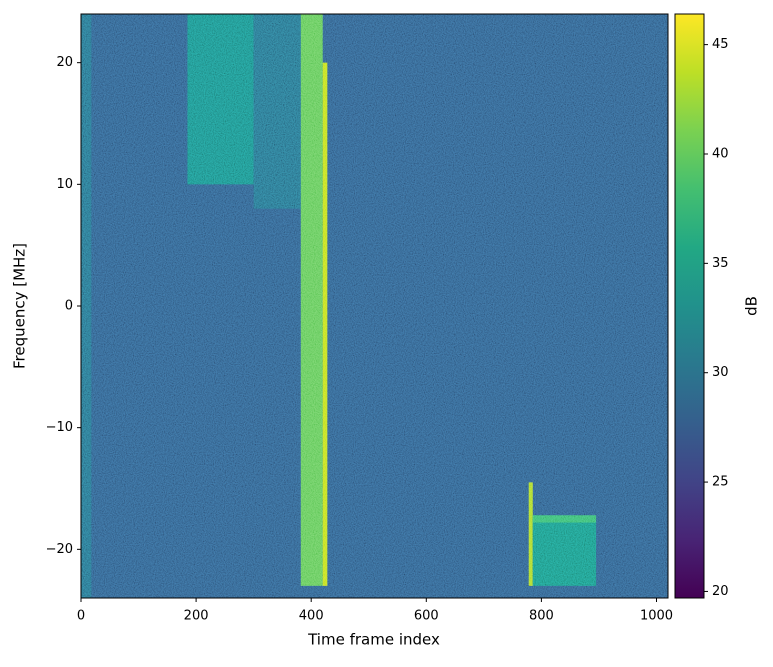  I want to click on x-tick-label: 1000, so click(656, 616).